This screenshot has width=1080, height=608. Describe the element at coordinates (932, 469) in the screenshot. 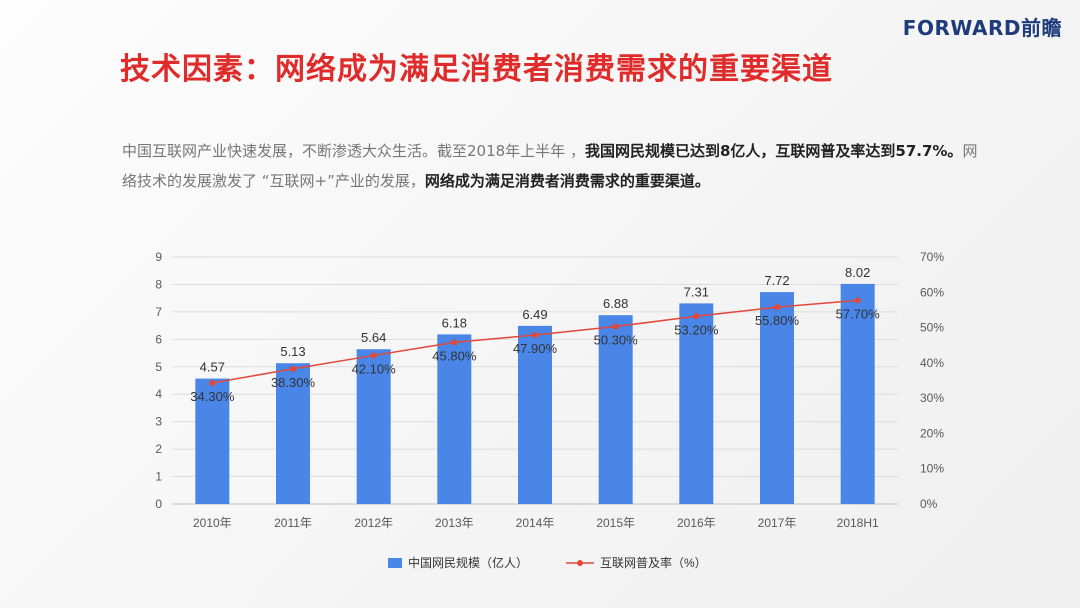

I see `y-right-tick-label: 10%` at that location.